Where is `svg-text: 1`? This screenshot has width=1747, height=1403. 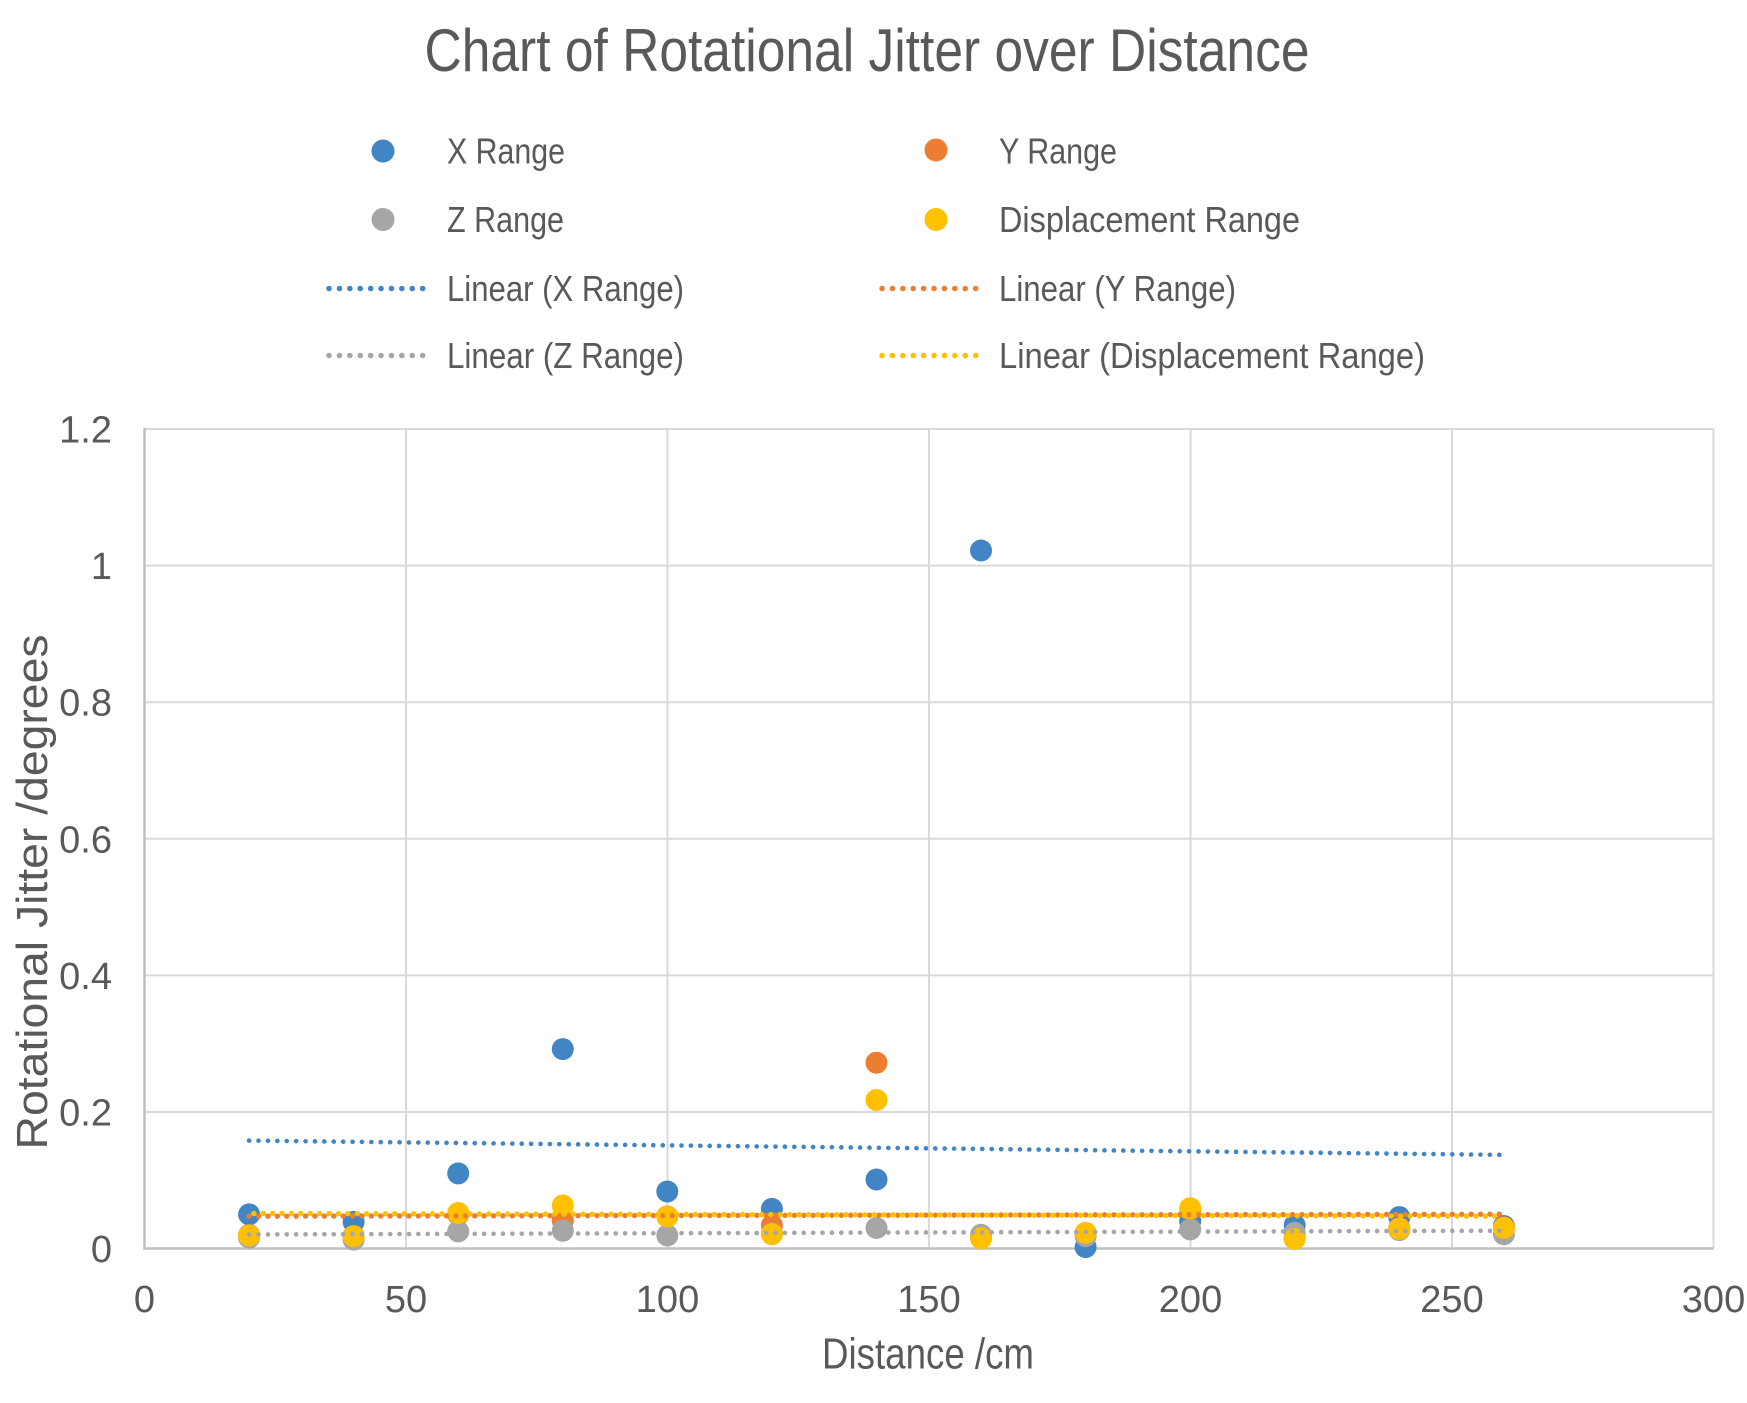
svg-text: 1 is located at coordinates (101, 567).